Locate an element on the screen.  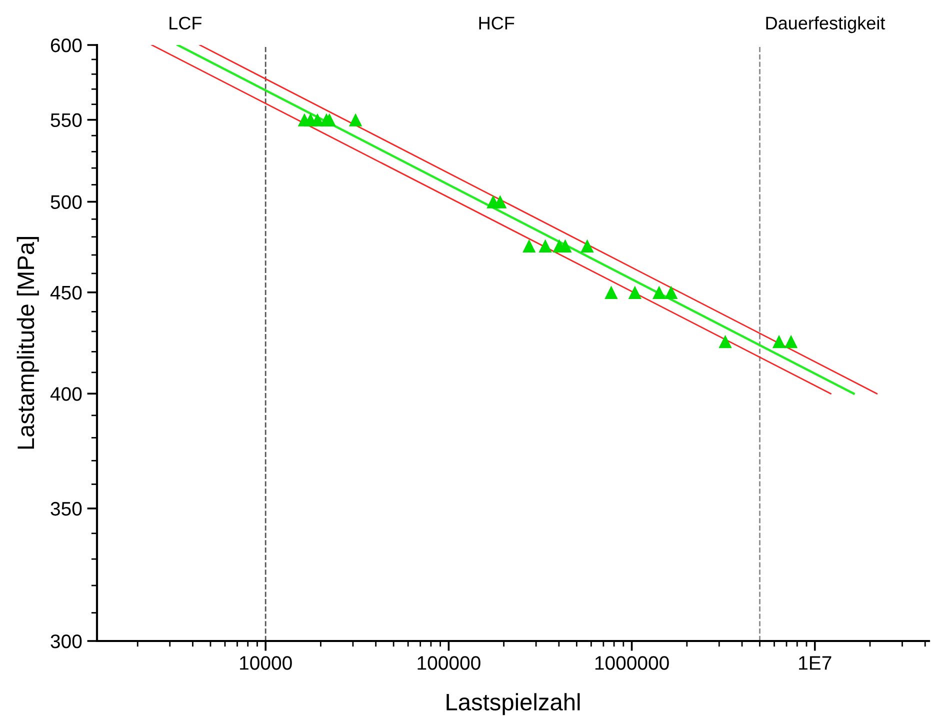
y-axis-title: Lastamplitude [MPa] is located at coordinates (27, 343).